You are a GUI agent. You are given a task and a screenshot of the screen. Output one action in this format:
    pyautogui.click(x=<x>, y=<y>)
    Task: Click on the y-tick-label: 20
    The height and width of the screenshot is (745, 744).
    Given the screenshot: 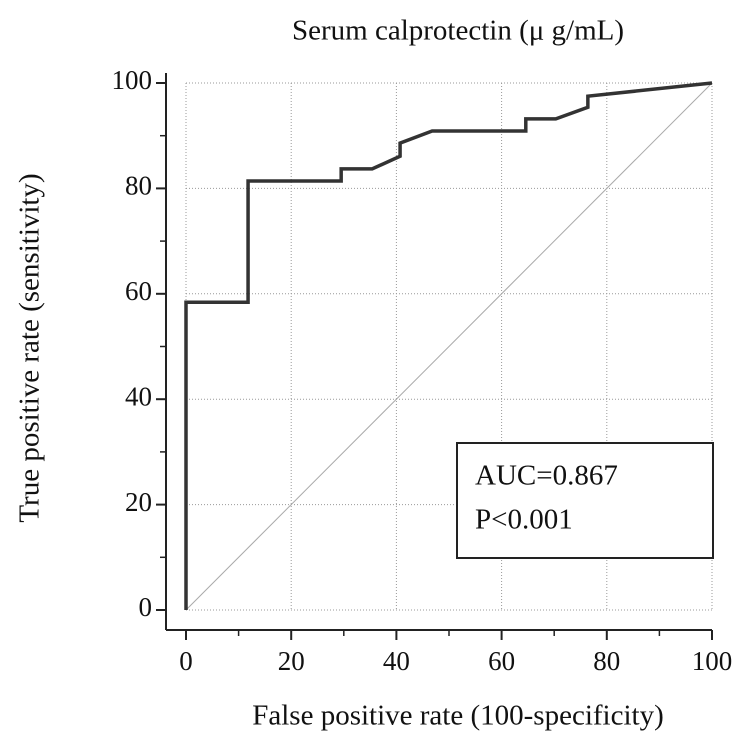 What is the action you would take?
    pyautogui.click(x=138, y=502)
    